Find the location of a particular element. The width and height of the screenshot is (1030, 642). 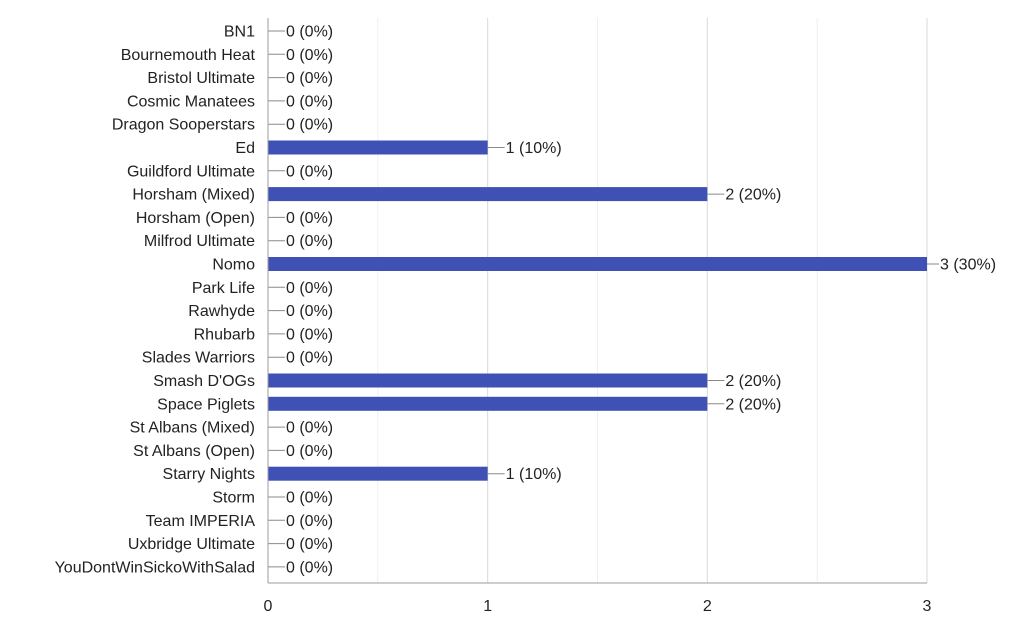

category-label: Ed is located at coordinates (245, 148).